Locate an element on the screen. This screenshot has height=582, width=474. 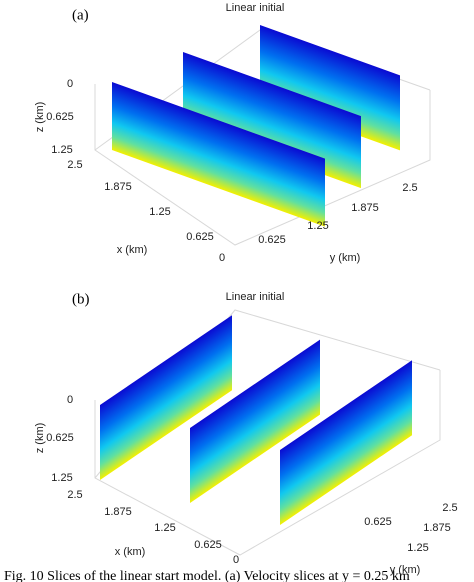
panel-label: (b) is located at coordinates (81, 299).